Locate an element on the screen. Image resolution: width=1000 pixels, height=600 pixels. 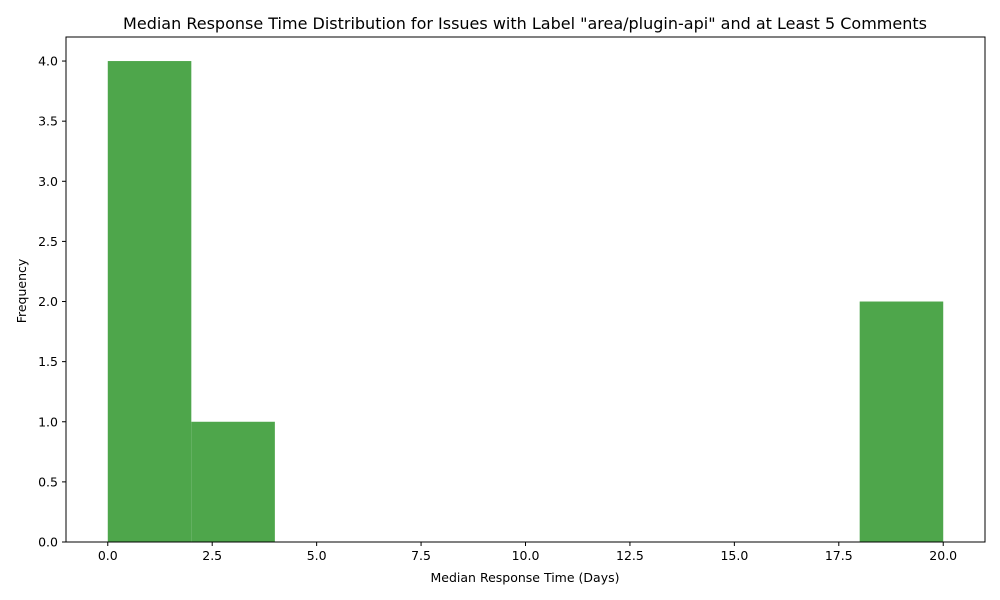
x-axis-label: Median Response Time (Days) is located at coordinates (525, 577).